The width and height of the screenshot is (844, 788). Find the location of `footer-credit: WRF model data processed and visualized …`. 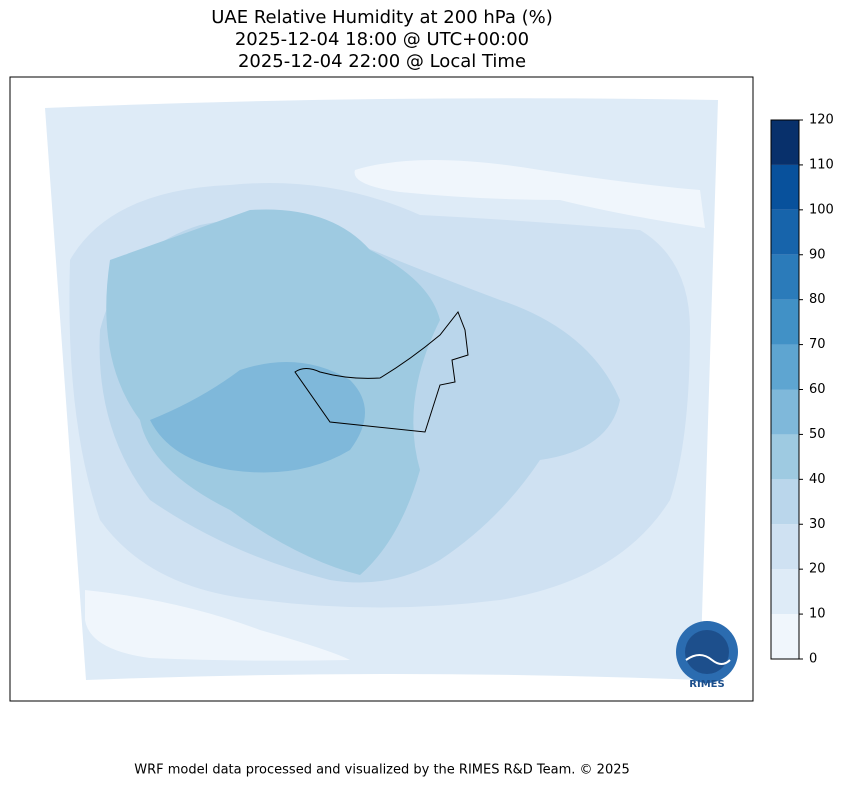

footer-credit: WRF model data processed and visualized … is located at coordinates (382, 770).